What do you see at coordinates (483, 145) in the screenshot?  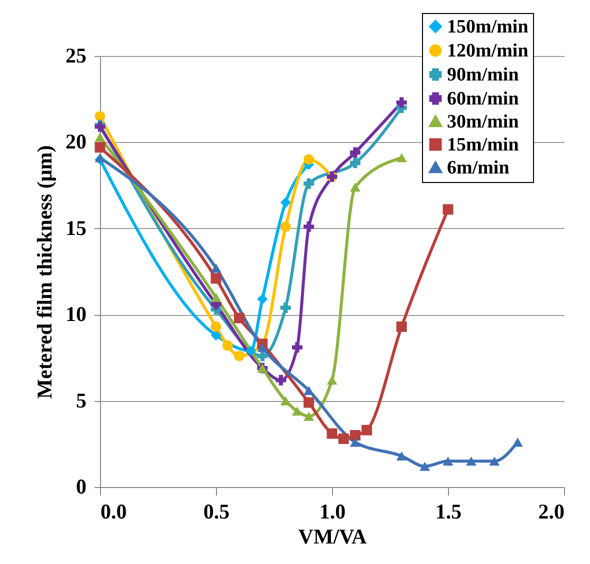 I see `legend-label: 15m/min` at bounding box center [483, 145].